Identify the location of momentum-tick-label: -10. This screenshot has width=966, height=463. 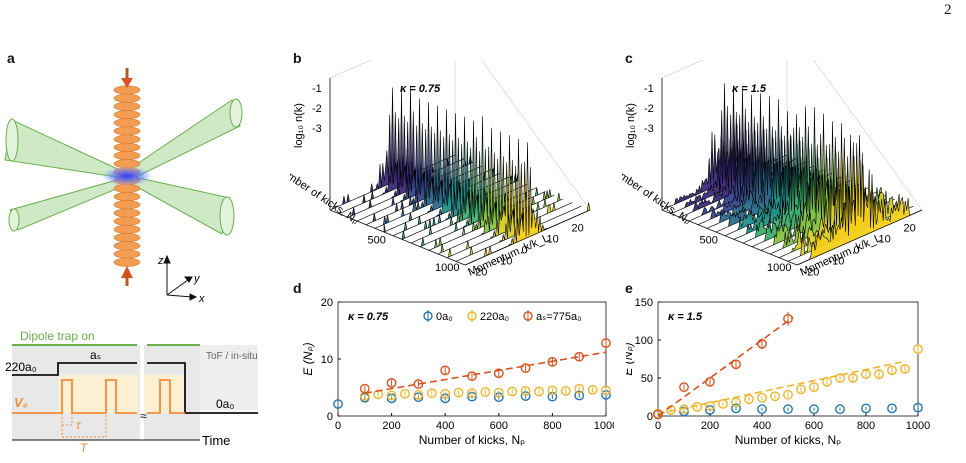
(505, 262).